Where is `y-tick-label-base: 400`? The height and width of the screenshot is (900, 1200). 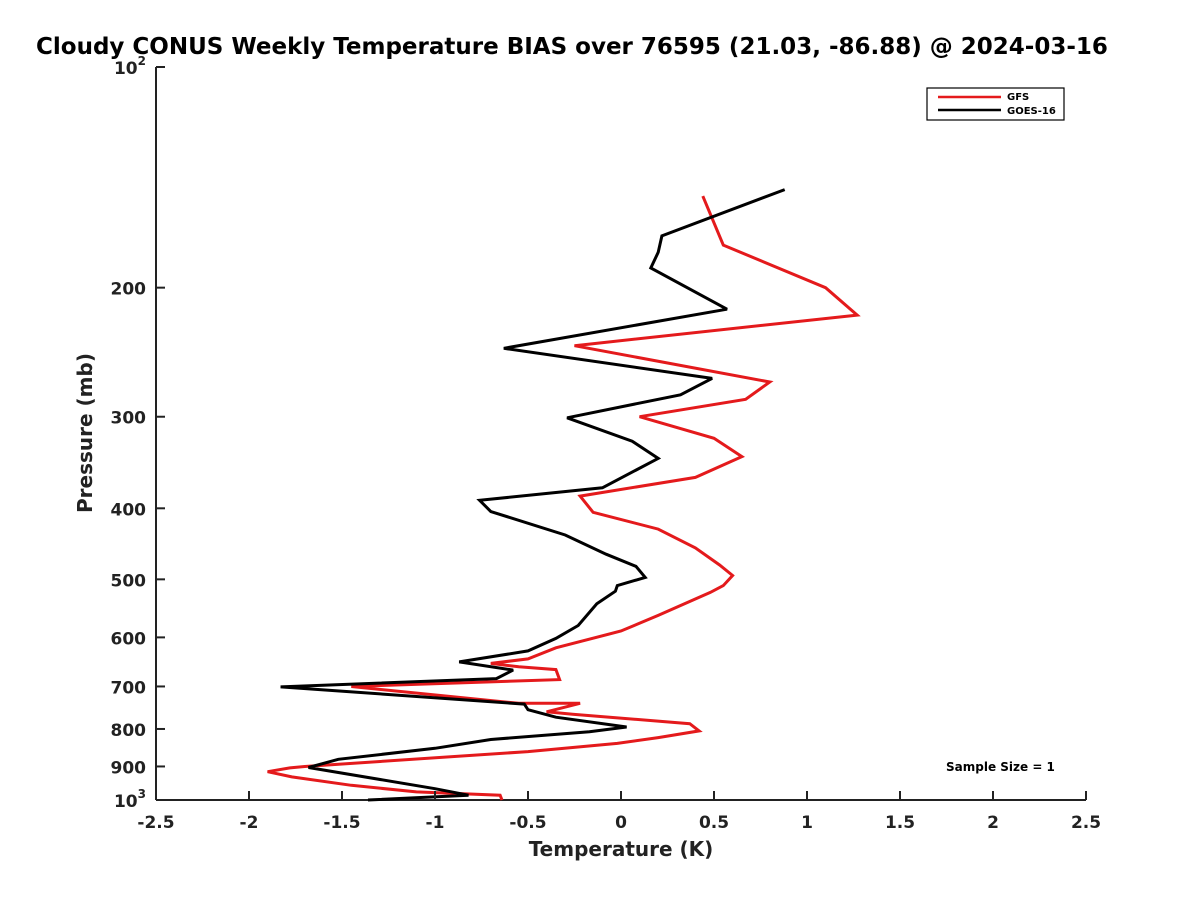 y-tick-label-base: 400 is located at coordinates (129, 510).